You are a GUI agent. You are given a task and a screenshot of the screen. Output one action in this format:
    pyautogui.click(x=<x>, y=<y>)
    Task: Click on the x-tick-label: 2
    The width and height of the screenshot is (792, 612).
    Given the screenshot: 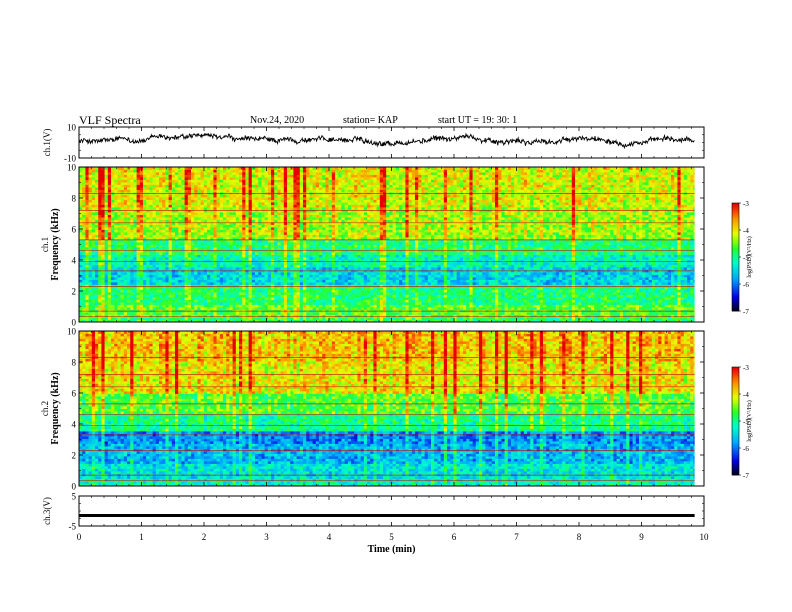 What is the action you would take?
    pyautogui.click(x=204, y=537)
    